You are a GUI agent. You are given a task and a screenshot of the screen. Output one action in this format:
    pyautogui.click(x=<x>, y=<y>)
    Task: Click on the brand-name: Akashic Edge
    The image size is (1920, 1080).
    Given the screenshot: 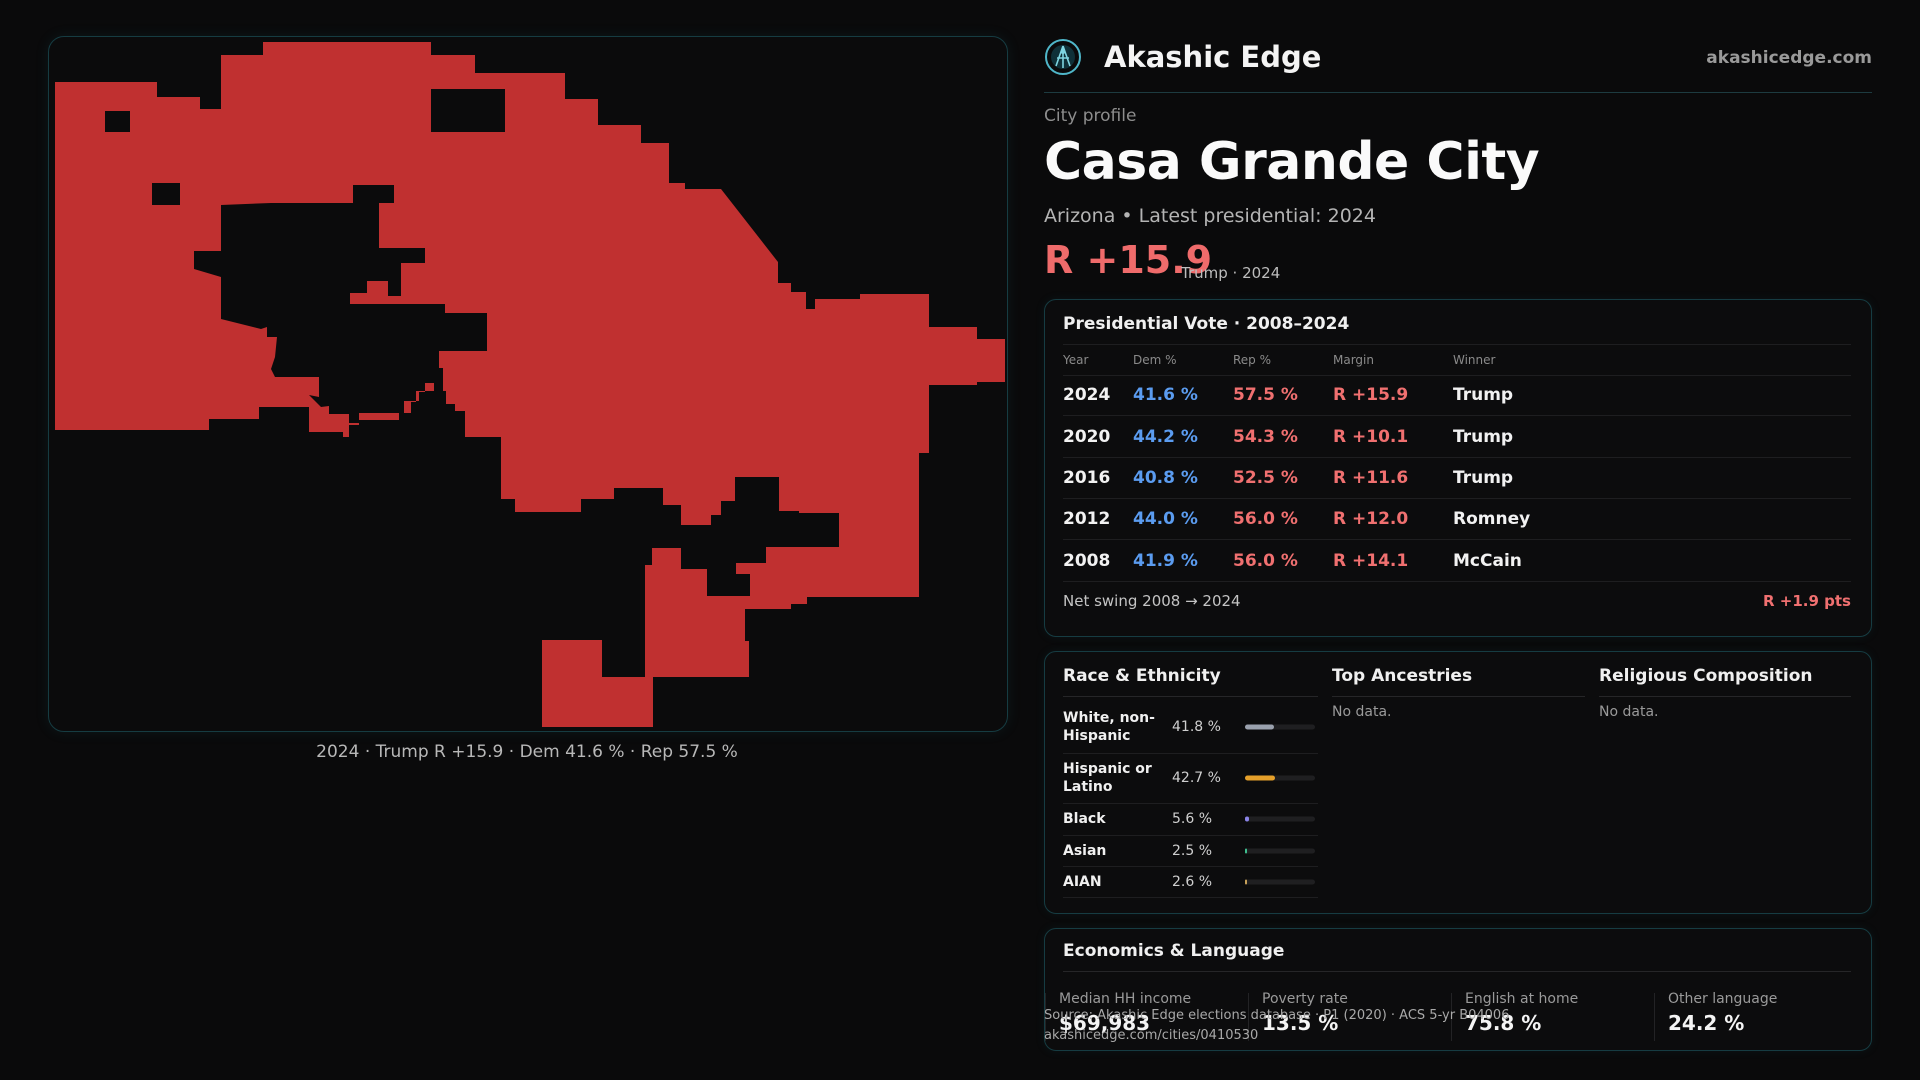 What is the action you would take?
    pyautogui.click(x=1213, y=57)
    